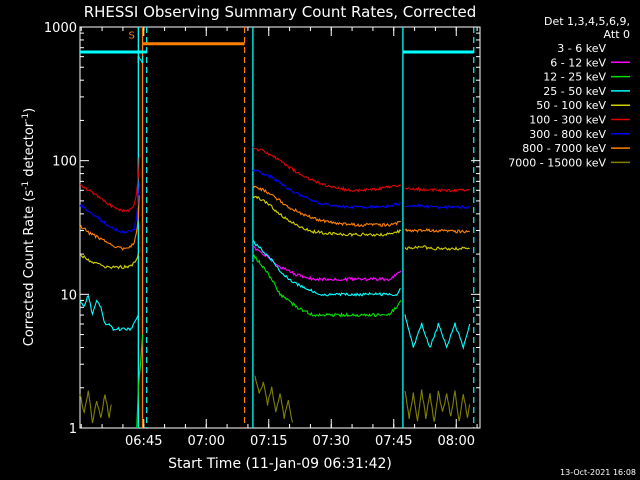 This screenshot has height=480, width=640. What do you see at coordinates (143, 441) in the screenshot?
I see `x-tick-label: 06:45` at bounding box center [143, 441].